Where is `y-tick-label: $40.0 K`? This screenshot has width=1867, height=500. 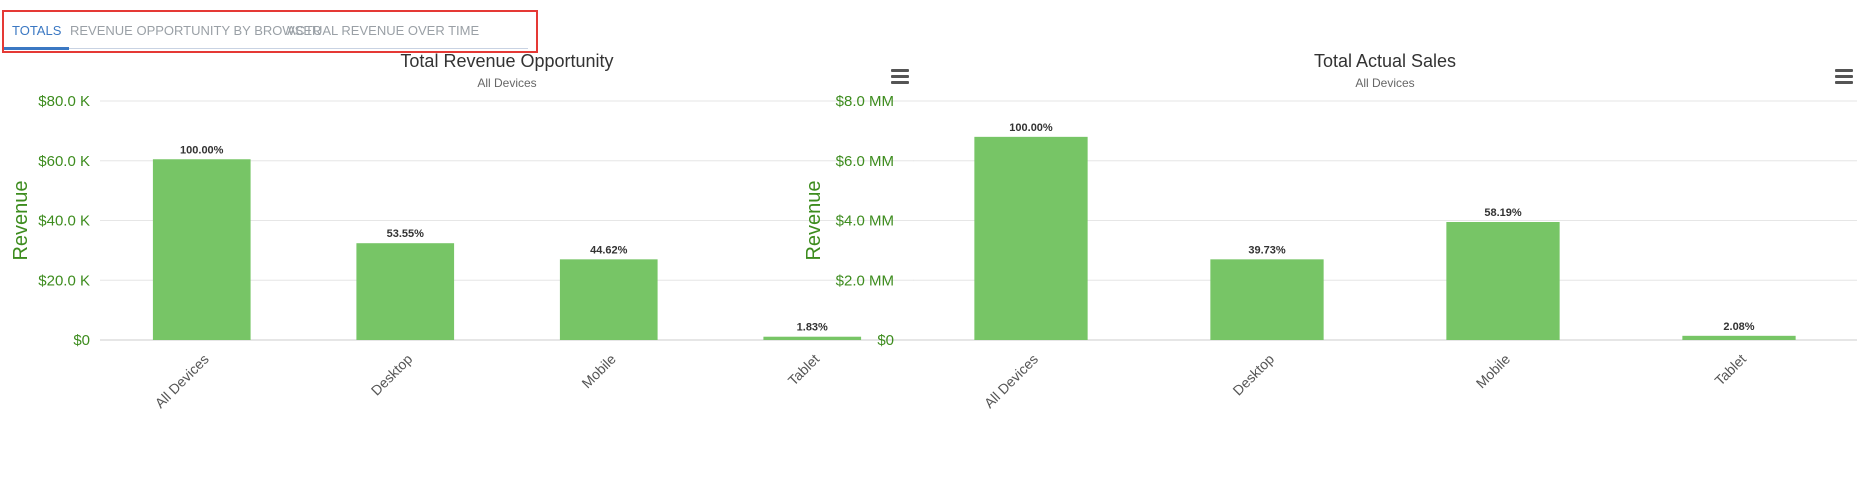
y-tick-label: $40.0 K is located at coordinates (64, 221).